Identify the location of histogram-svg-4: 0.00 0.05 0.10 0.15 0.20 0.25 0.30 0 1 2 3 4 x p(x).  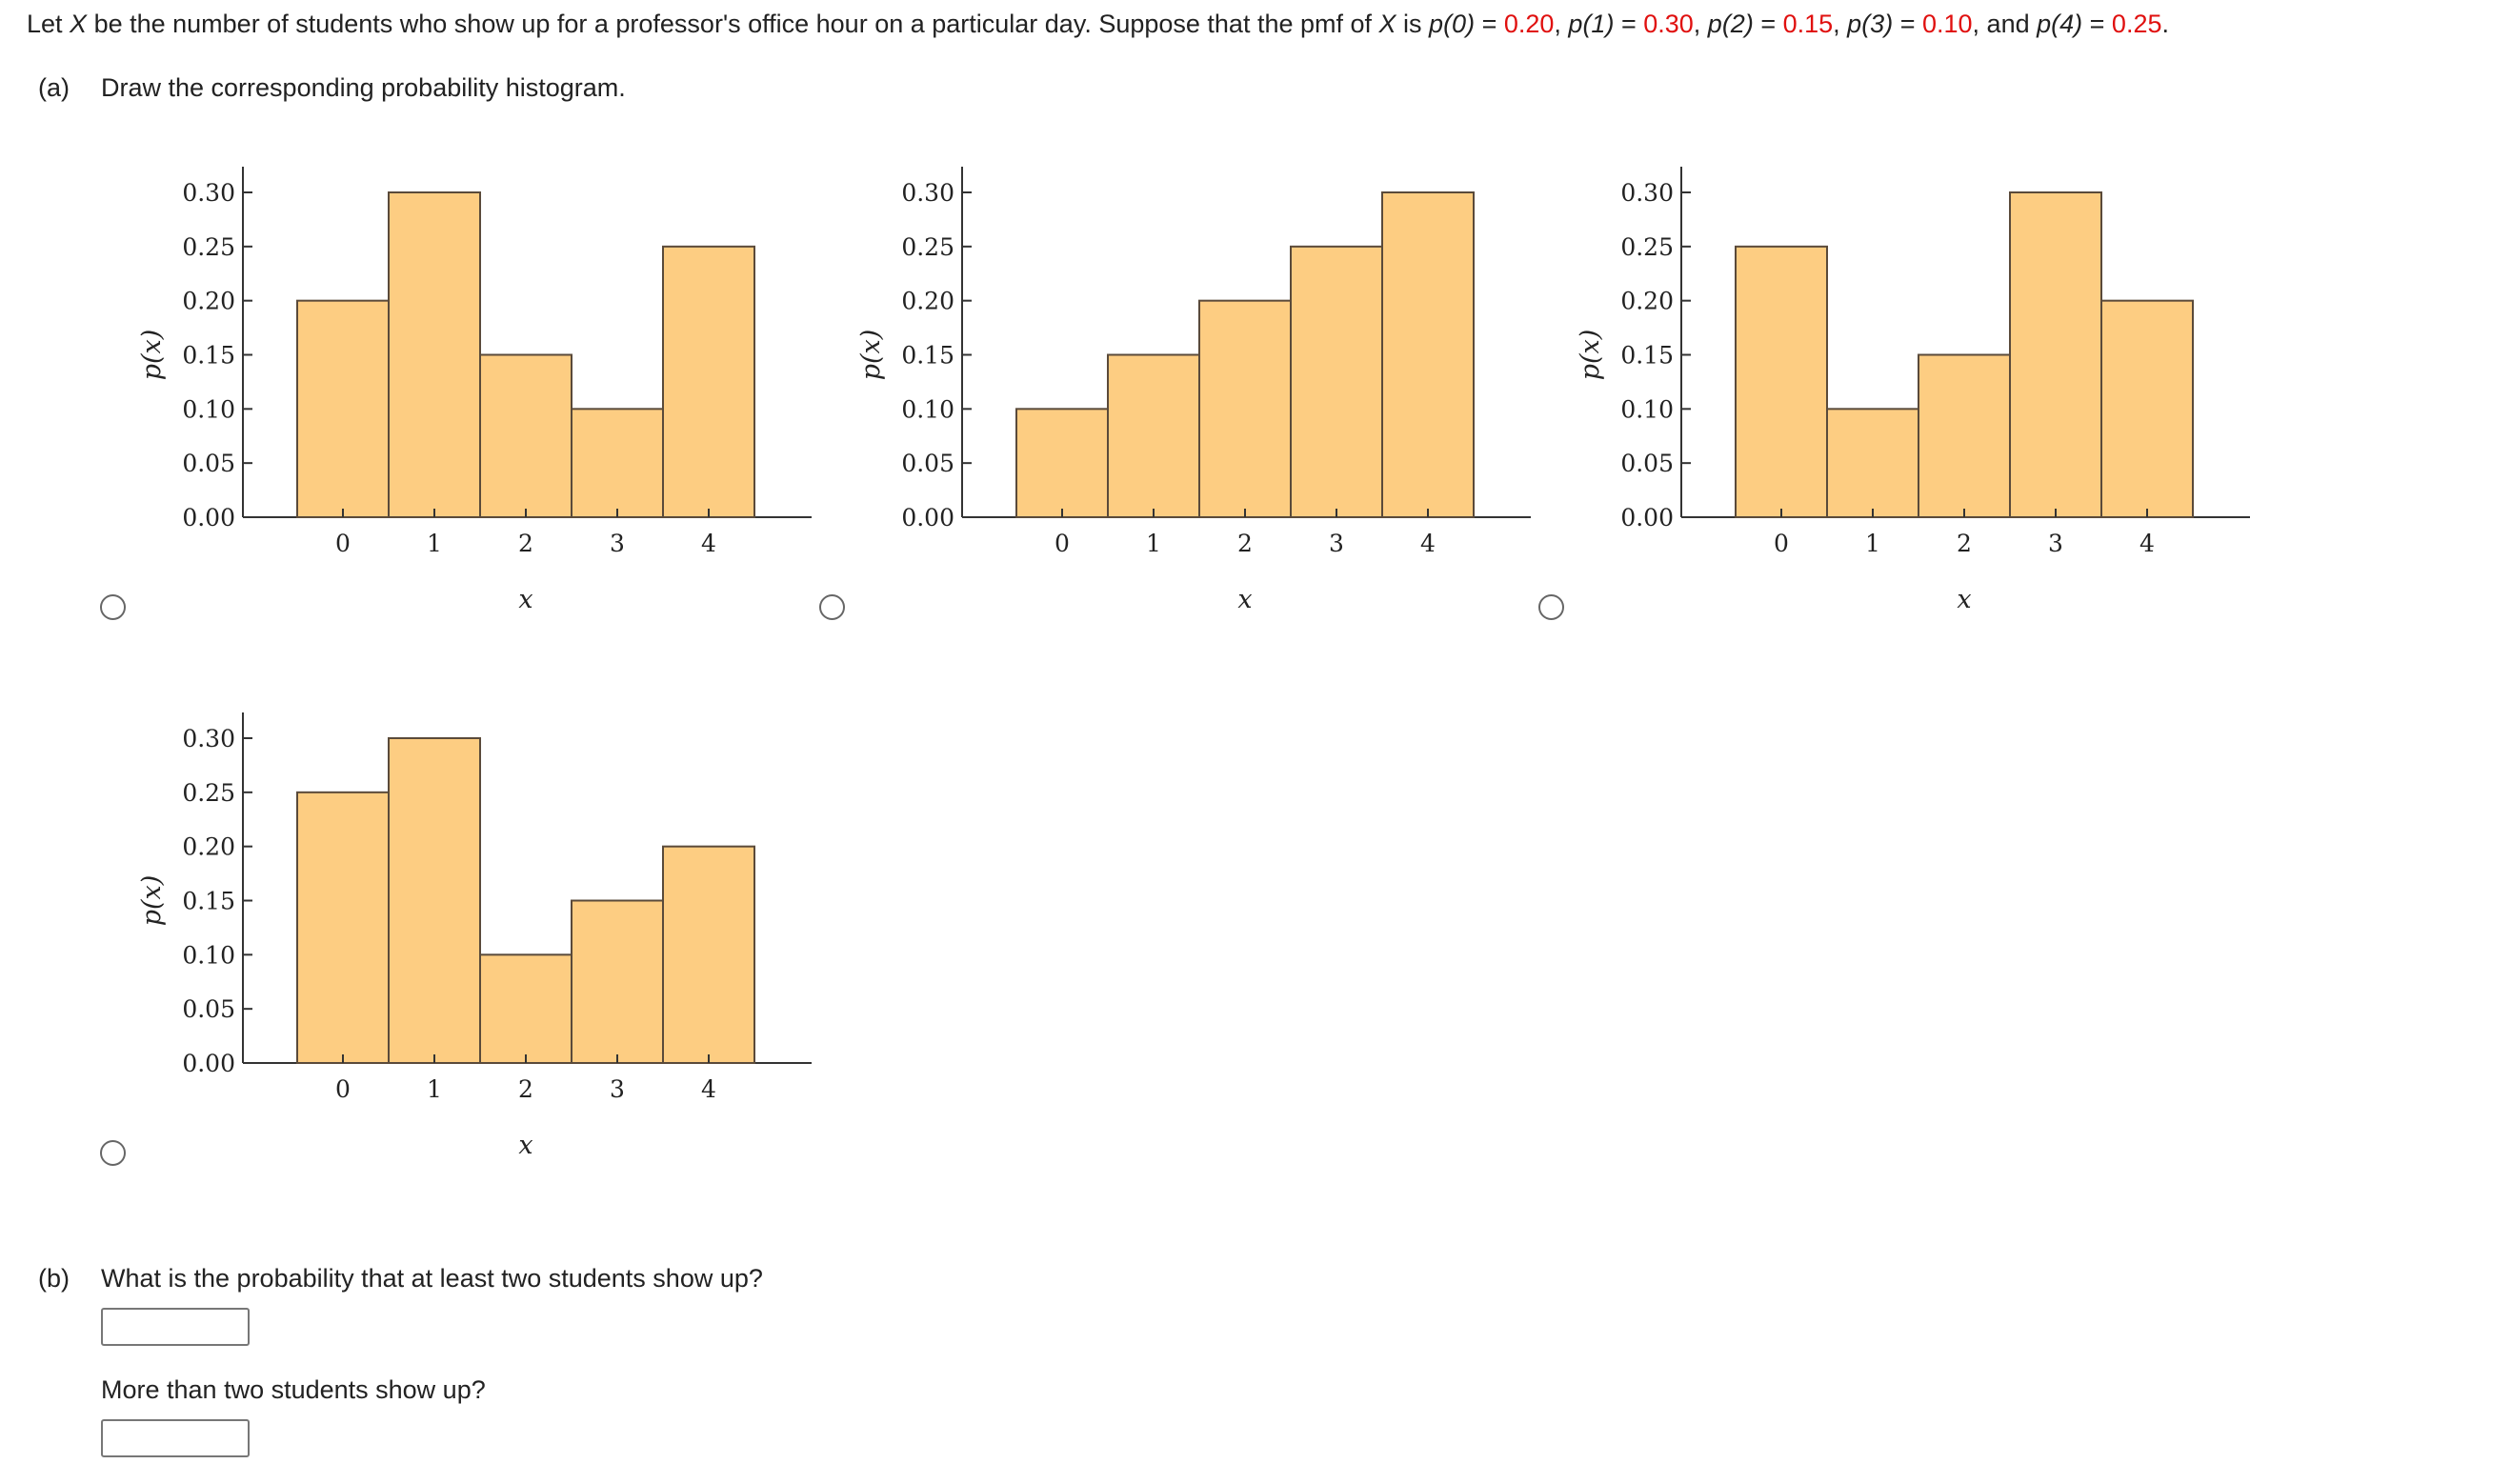
(474, 936).